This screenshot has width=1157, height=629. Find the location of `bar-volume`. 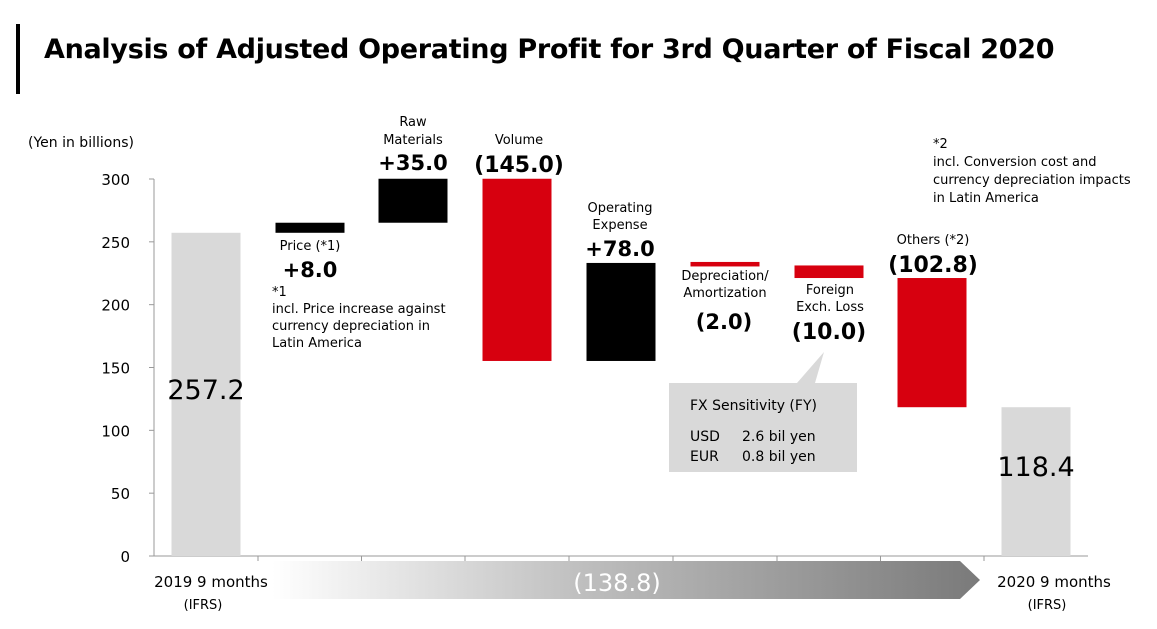

bar-volume is located at coordinates (517, 269).